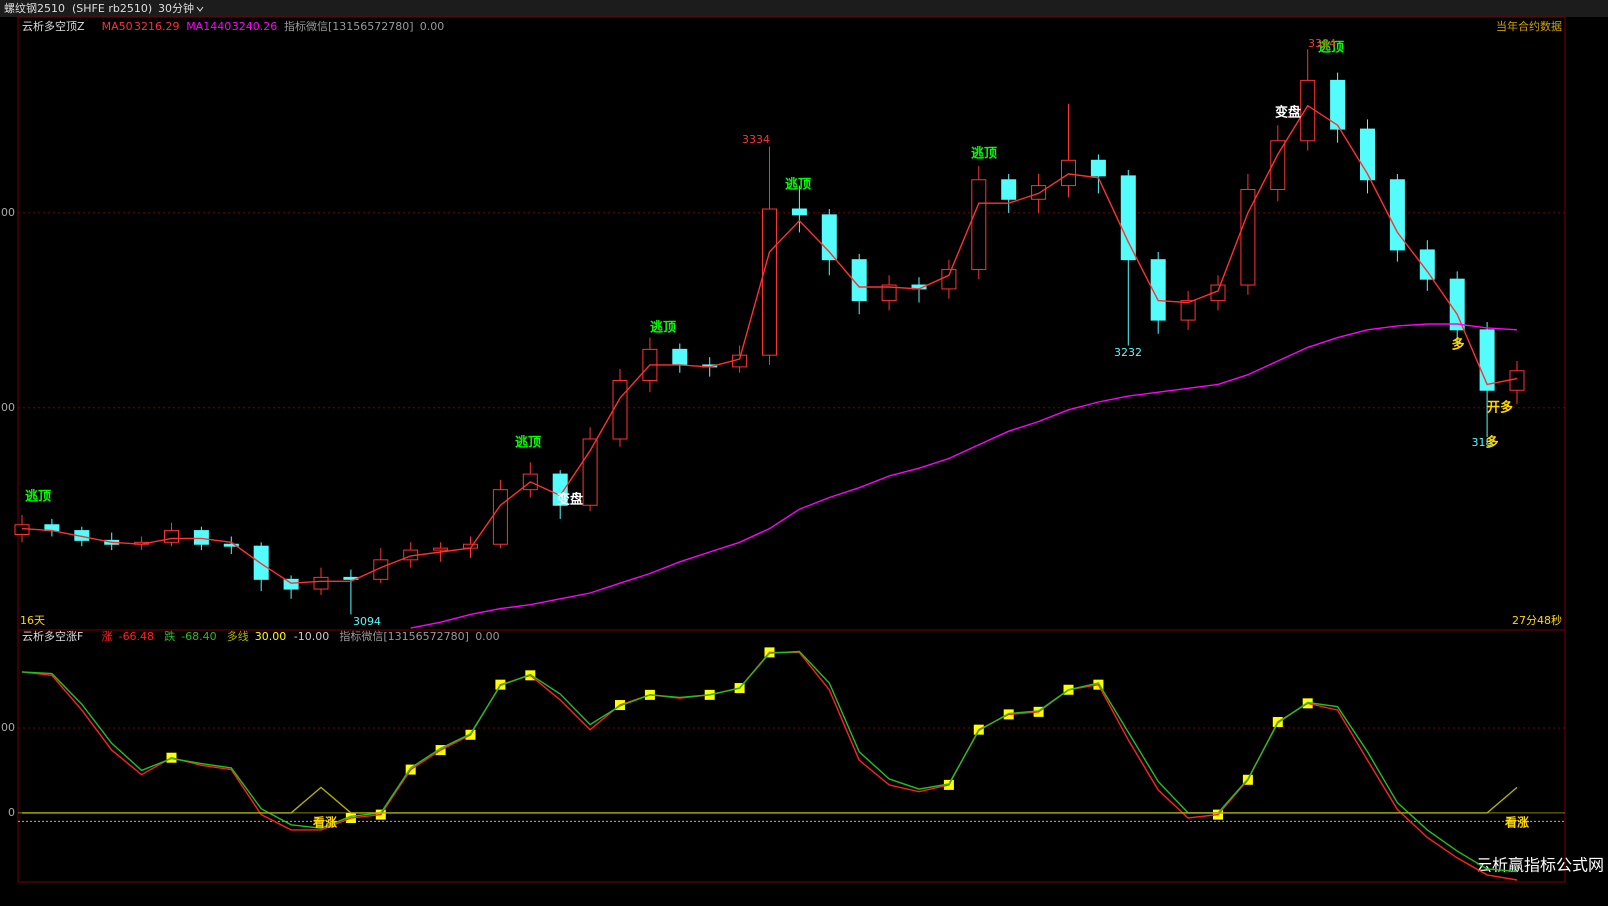 This screenshot has height=906, width=1608. Describe the element at coordinates (169, 636) in the screenshot. I see `readout: 跌` at that location.